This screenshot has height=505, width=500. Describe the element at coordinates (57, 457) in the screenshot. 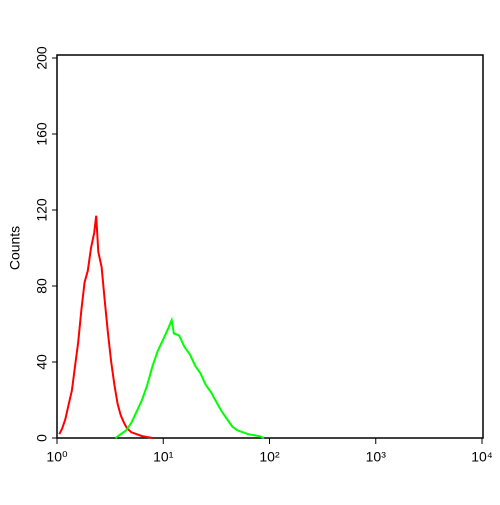

I see `x-tick-label: 10⁰` at that location.